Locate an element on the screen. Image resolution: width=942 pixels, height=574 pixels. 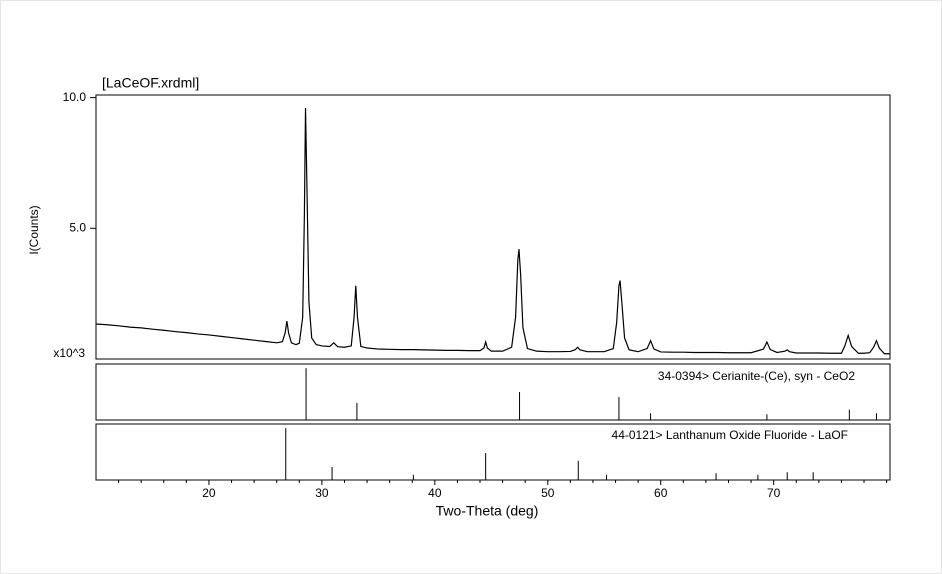
y-tick-label: 5.0 is located at coordinates (77, 227).